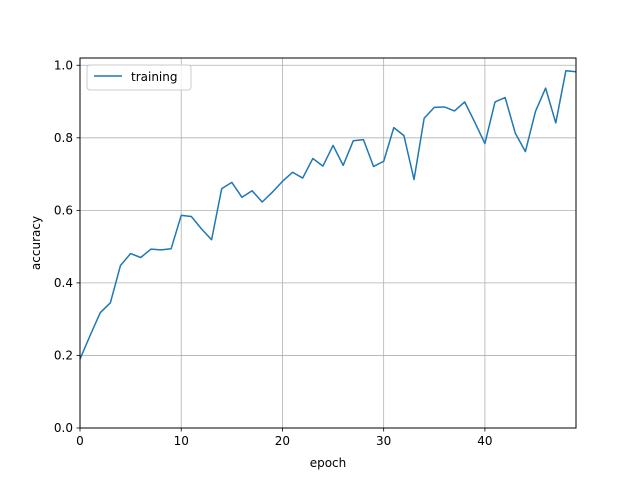 The width and height of the screenshot is (640, 484). I want to click on legend: training, so click(139, 77).